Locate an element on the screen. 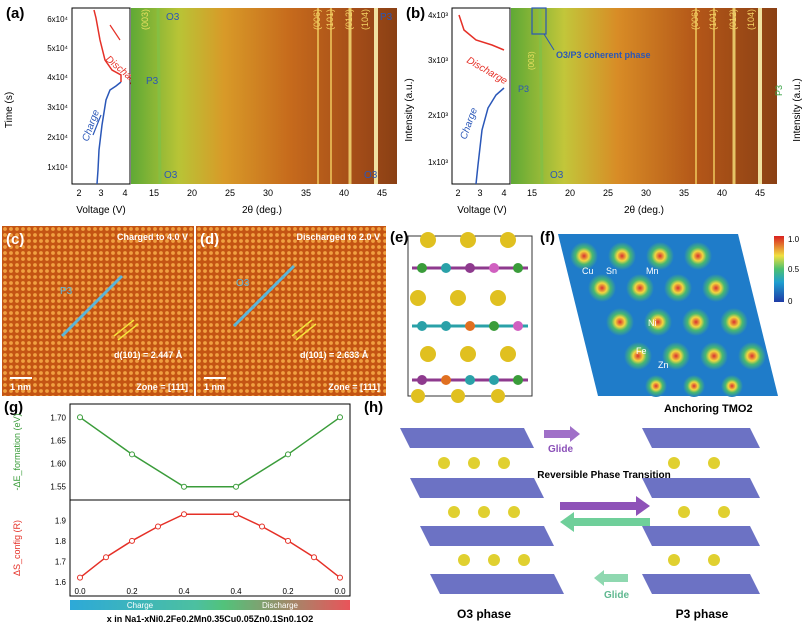 The height and width of the screenshot is (626, 808). ttick-b-20: 20 is located at coordinates (570, 193).